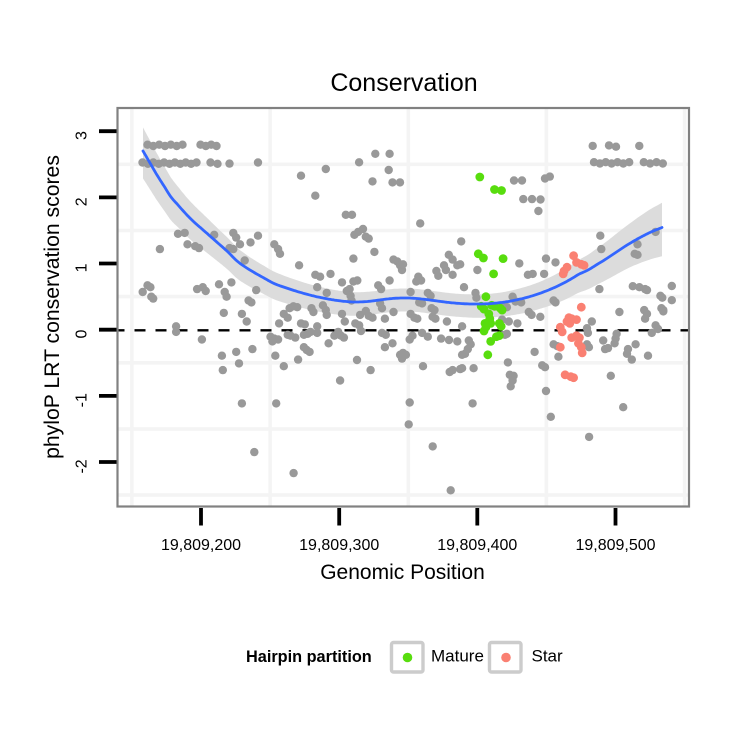 This screenshot has height=755, width=750. What do you see at coordinates (403, 83) in the screenshot?
I see `svg-text: Conservation` at bounding box center [403, 83].